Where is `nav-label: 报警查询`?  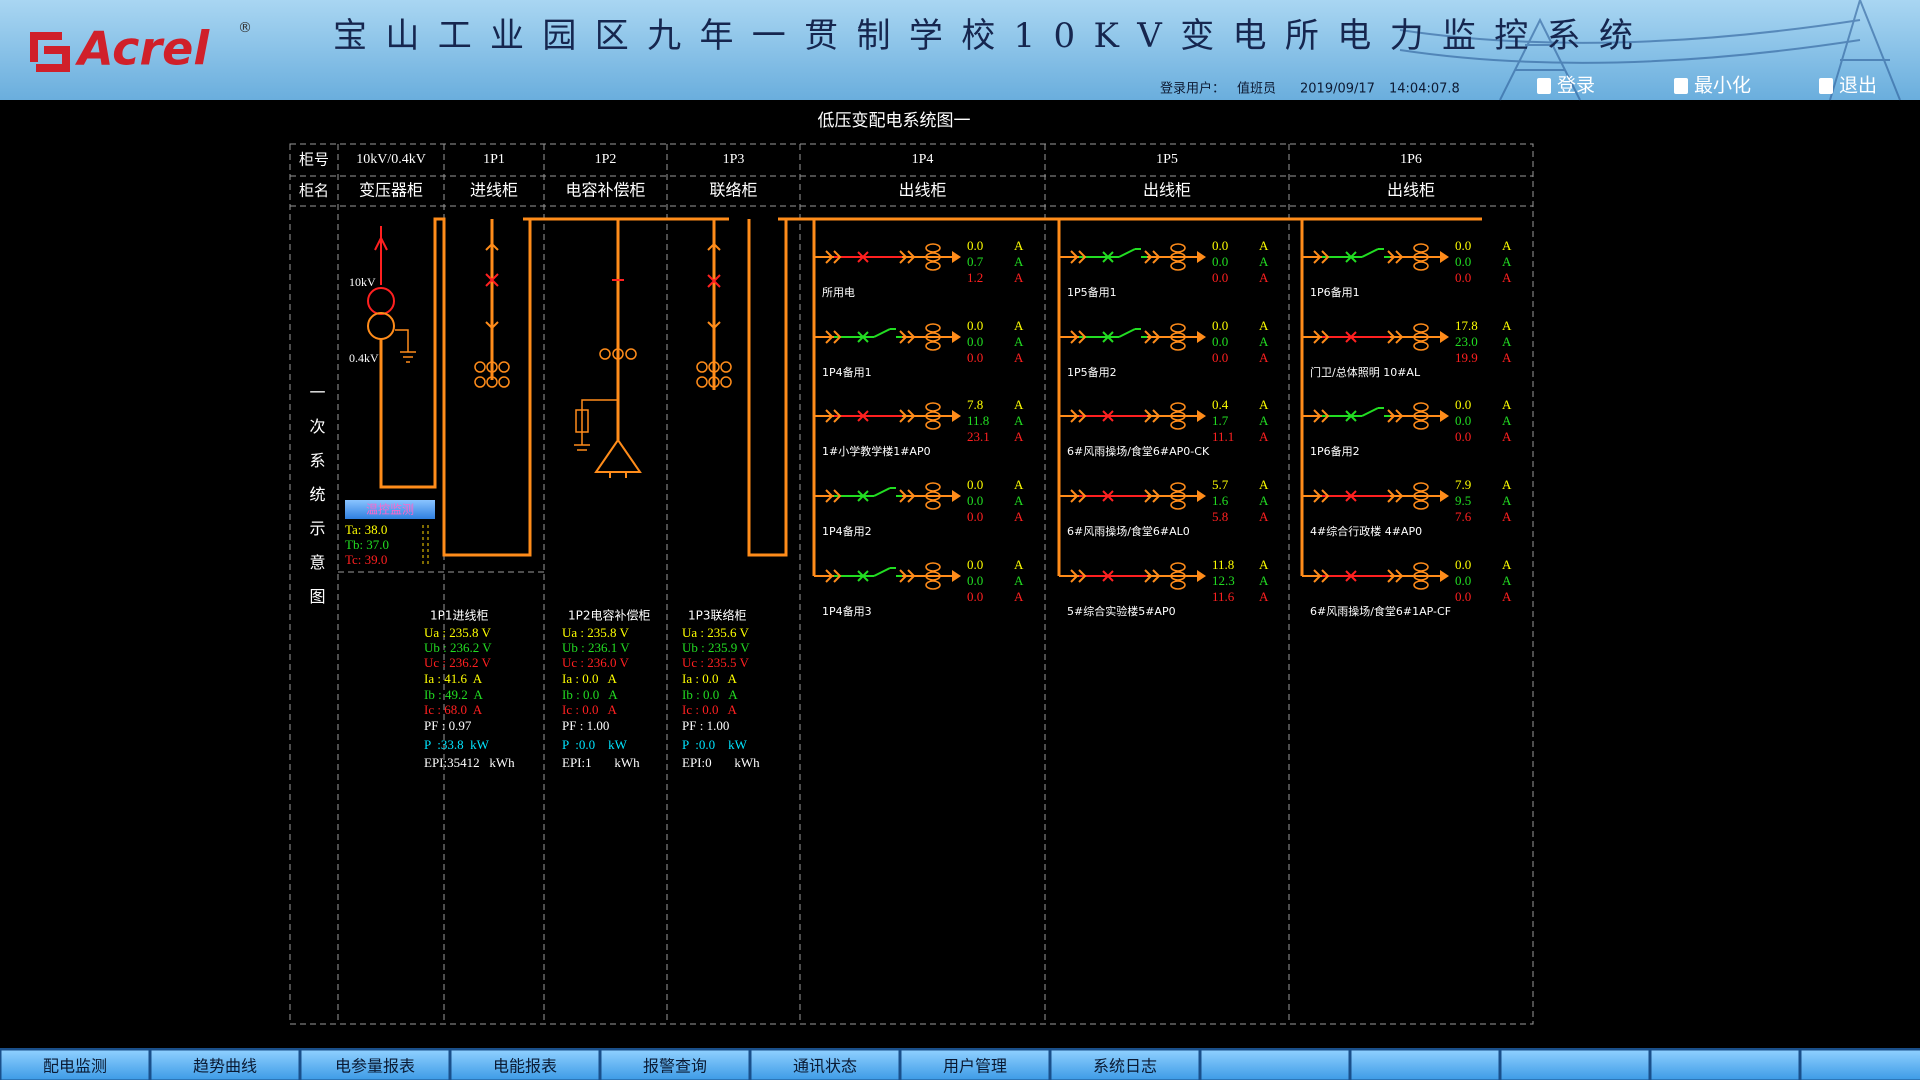
nav-label: 报警查询 is located at coordinates (675, 1066).